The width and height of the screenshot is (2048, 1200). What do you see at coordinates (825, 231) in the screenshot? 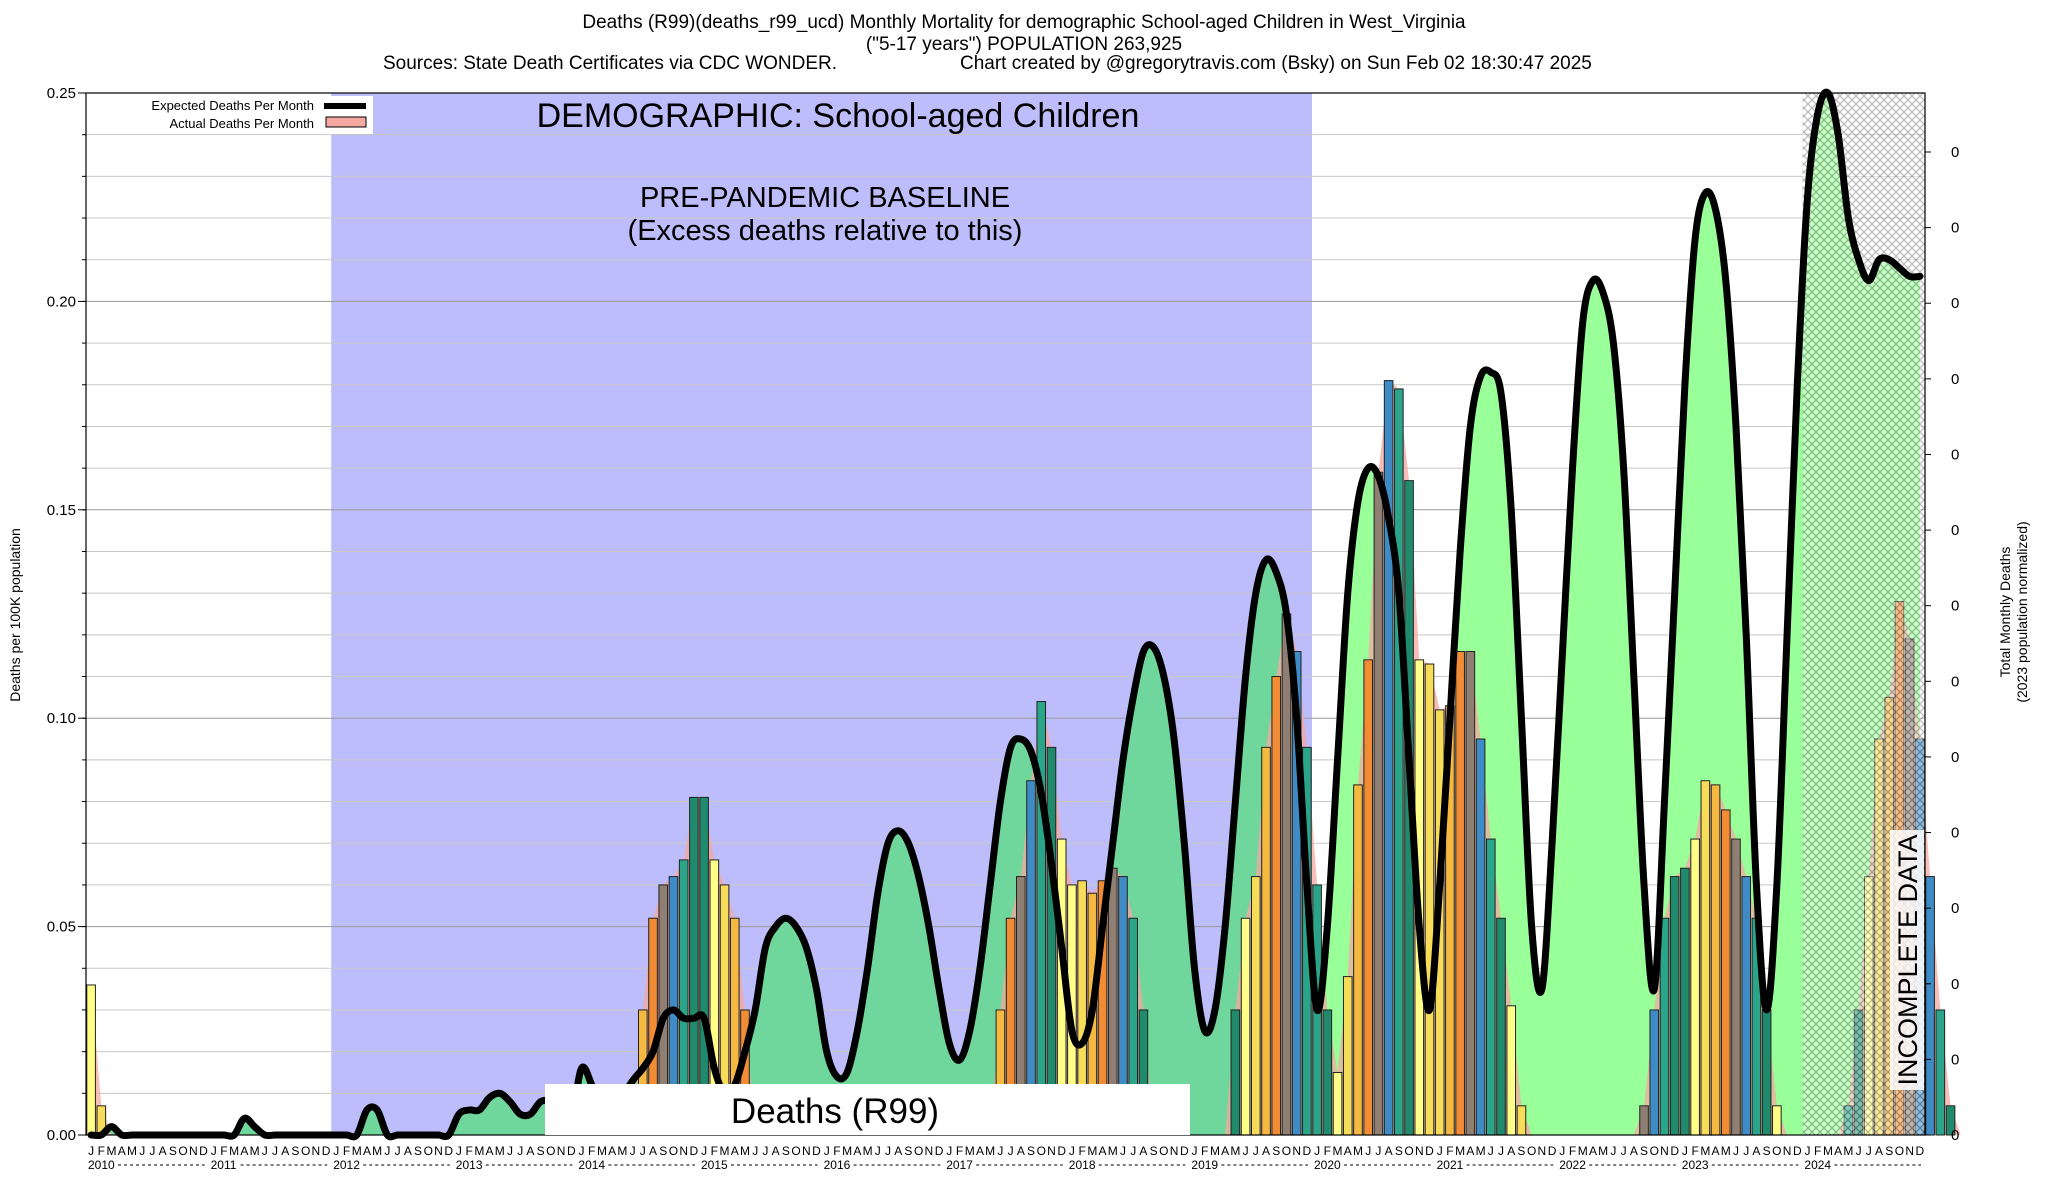
I see `baseline-label-line2: (Excess deaths relative to this)` at bounding box center [825, 231].